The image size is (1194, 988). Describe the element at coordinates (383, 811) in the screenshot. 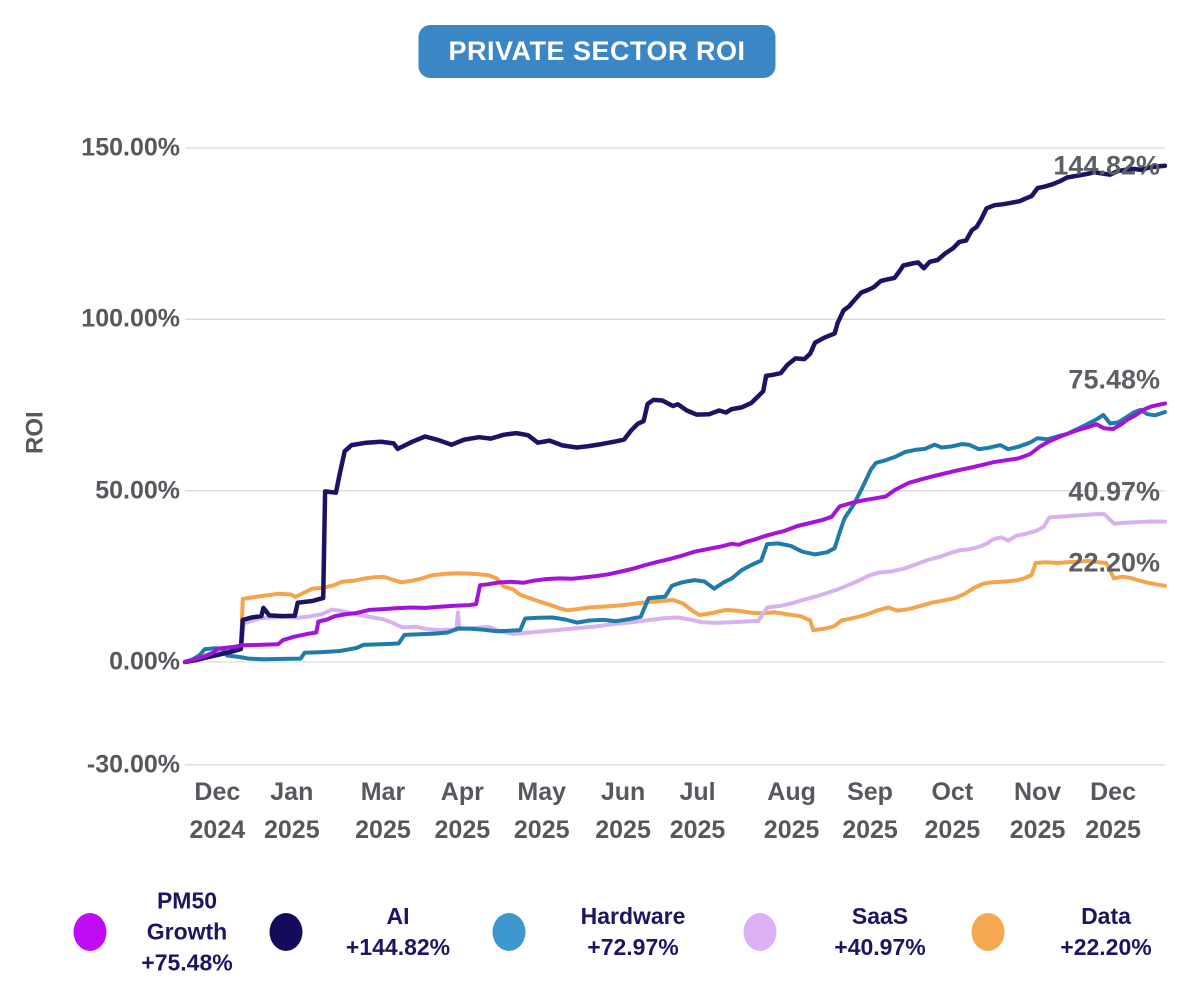

I see `x-tick-label: Mar 2025` at that location.